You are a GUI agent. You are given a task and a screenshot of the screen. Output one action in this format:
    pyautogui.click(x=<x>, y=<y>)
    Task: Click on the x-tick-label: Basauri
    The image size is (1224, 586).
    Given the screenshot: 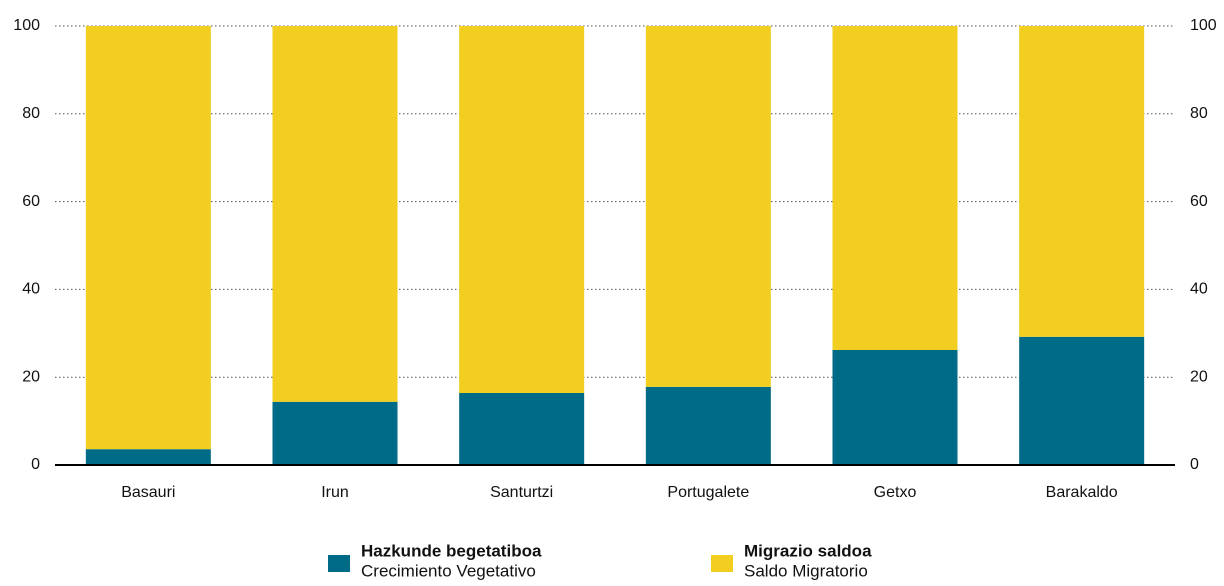 What is the action you would take?
    pyautogui.click(x=148, y=492)
    